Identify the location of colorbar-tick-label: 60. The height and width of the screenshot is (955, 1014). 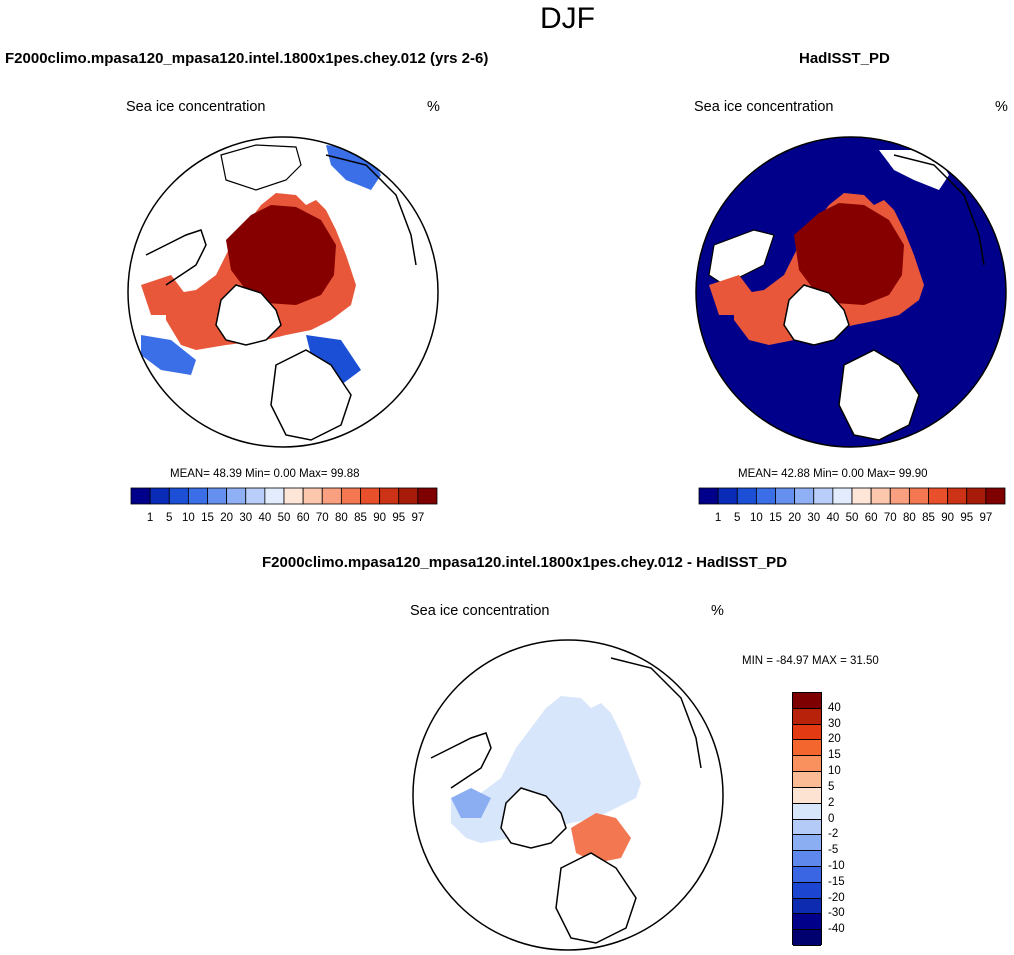
(871, 518).